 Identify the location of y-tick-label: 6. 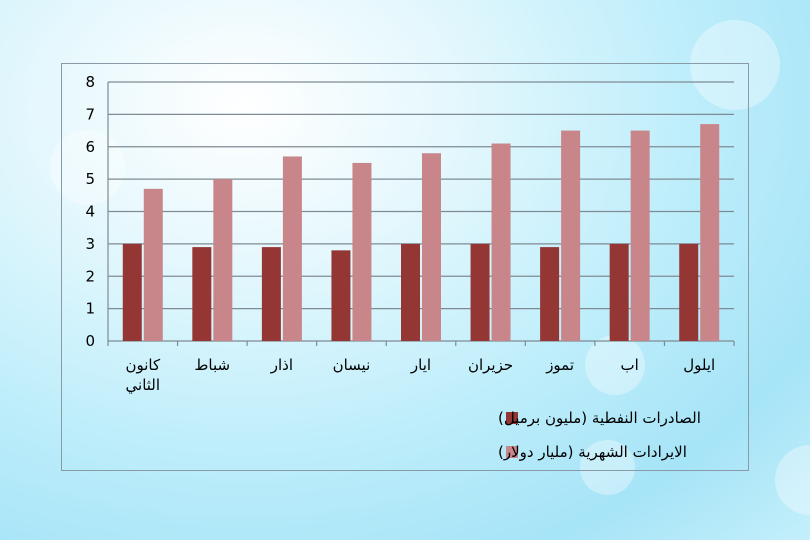
(90, 147).